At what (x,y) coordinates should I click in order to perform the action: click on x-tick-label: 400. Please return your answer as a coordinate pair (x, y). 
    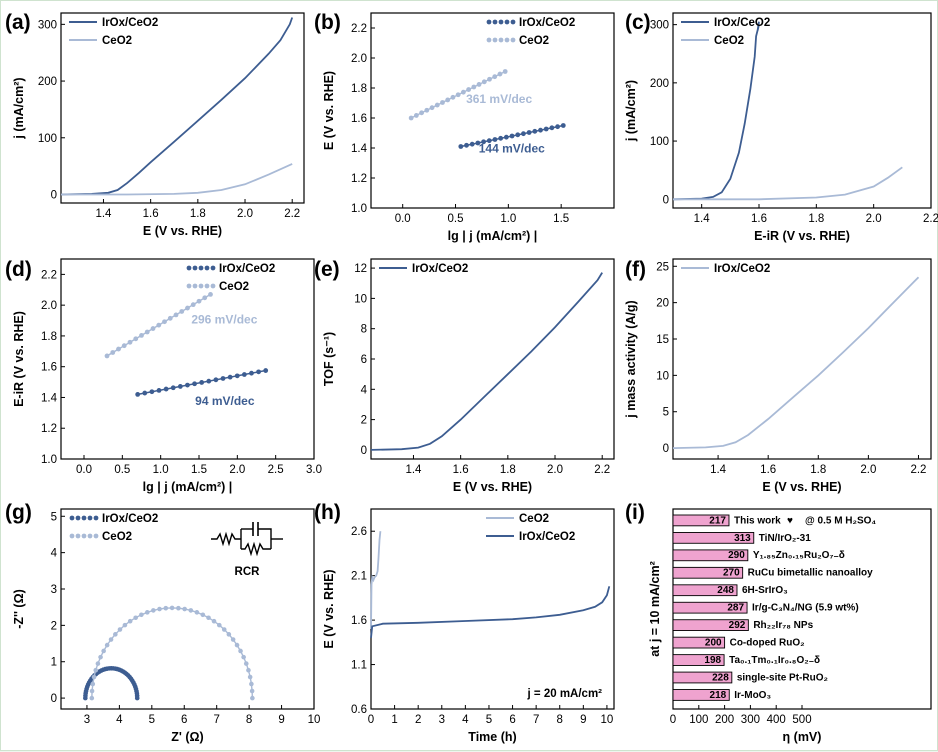
    Looking at the image, I should click on (776, 720).